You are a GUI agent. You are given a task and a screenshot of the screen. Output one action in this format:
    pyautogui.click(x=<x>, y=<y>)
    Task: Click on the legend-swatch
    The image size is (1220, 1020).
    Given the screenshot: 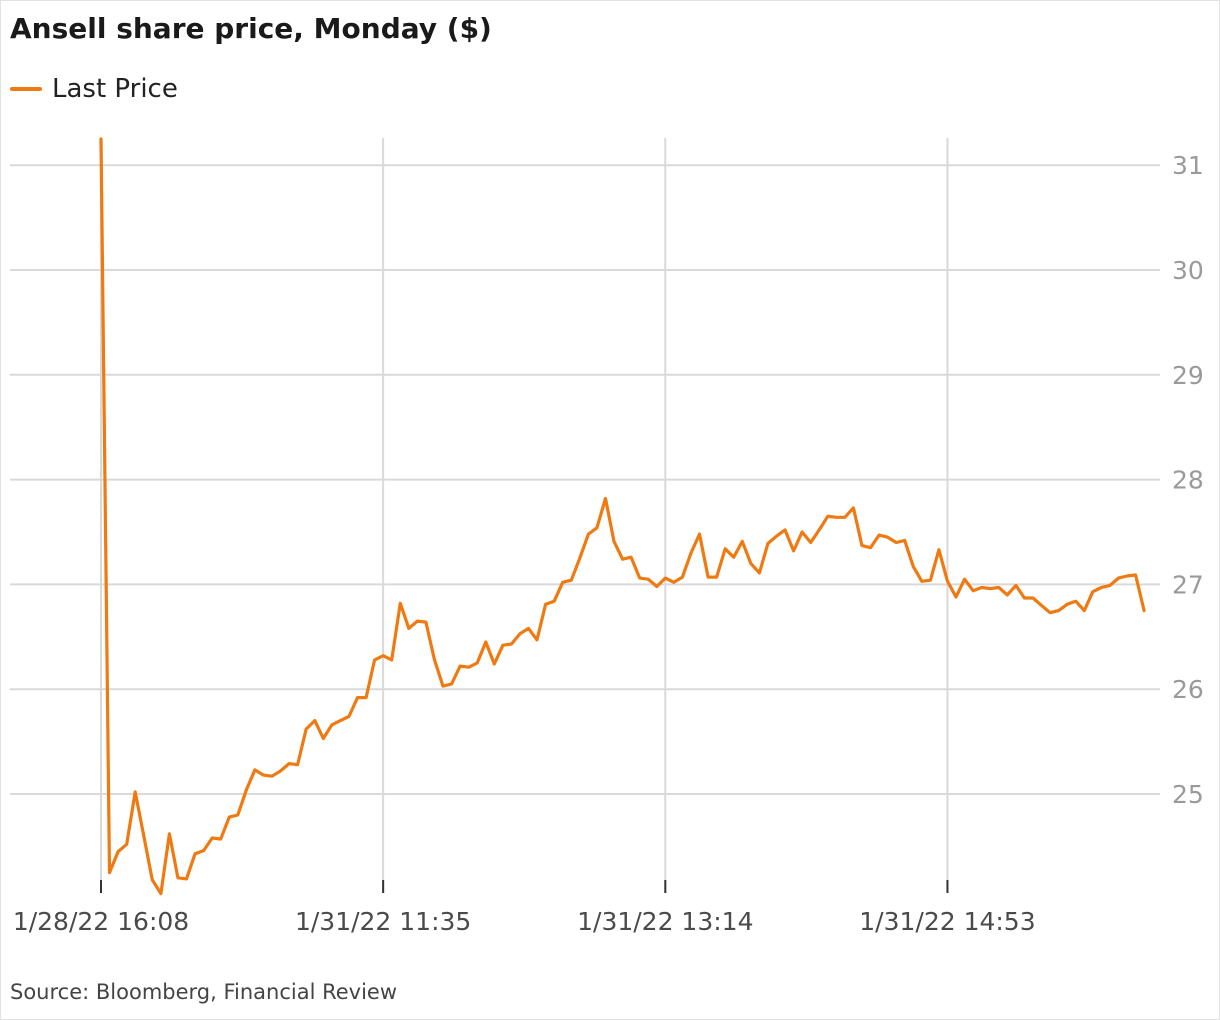 What is the action you would take?
    pyautogui.click(x=26, y=89)
    